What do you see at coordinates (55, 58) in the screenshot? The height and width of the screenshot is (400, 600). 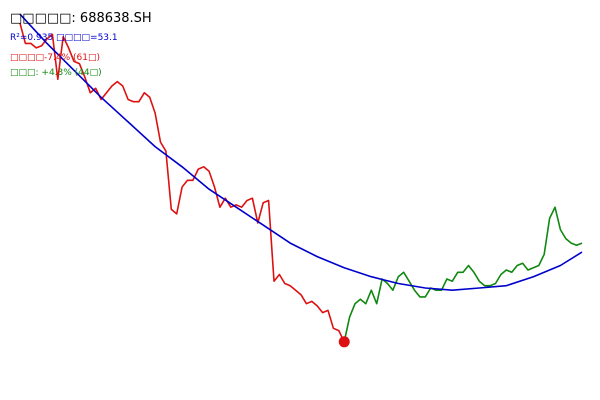 I see `decline-stats-label: □□□□-7.4% (61□)` at bounding box center [55, 58].